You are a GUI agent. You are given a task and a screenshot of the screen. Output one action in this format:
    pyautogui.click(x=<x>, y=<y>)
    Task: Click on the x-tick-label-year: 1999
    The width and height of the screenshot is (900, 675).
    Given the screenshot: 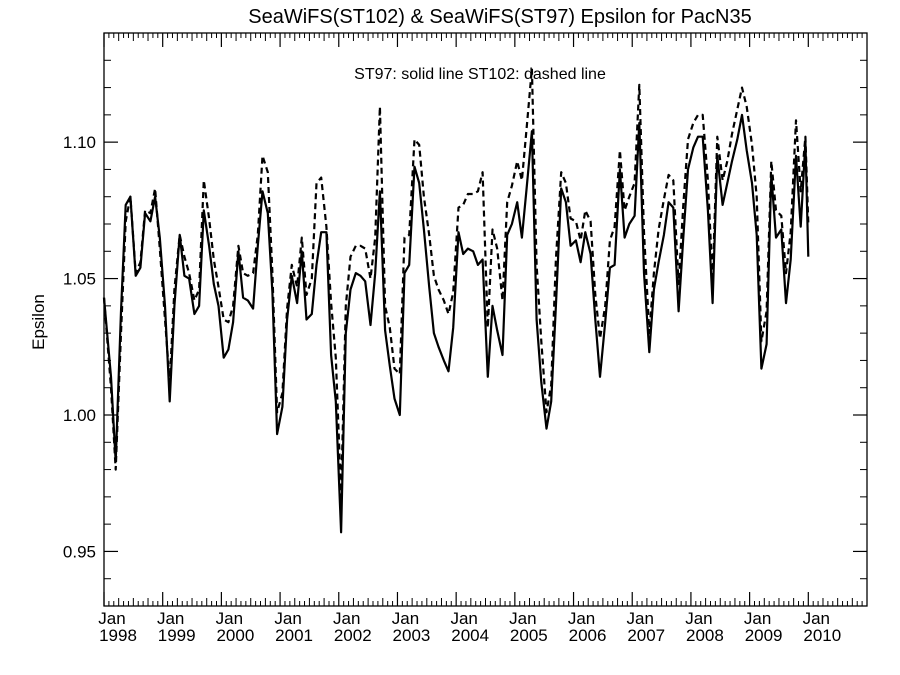 What is the action you would take?
    pyautogui.click(x=177, y=635)
    